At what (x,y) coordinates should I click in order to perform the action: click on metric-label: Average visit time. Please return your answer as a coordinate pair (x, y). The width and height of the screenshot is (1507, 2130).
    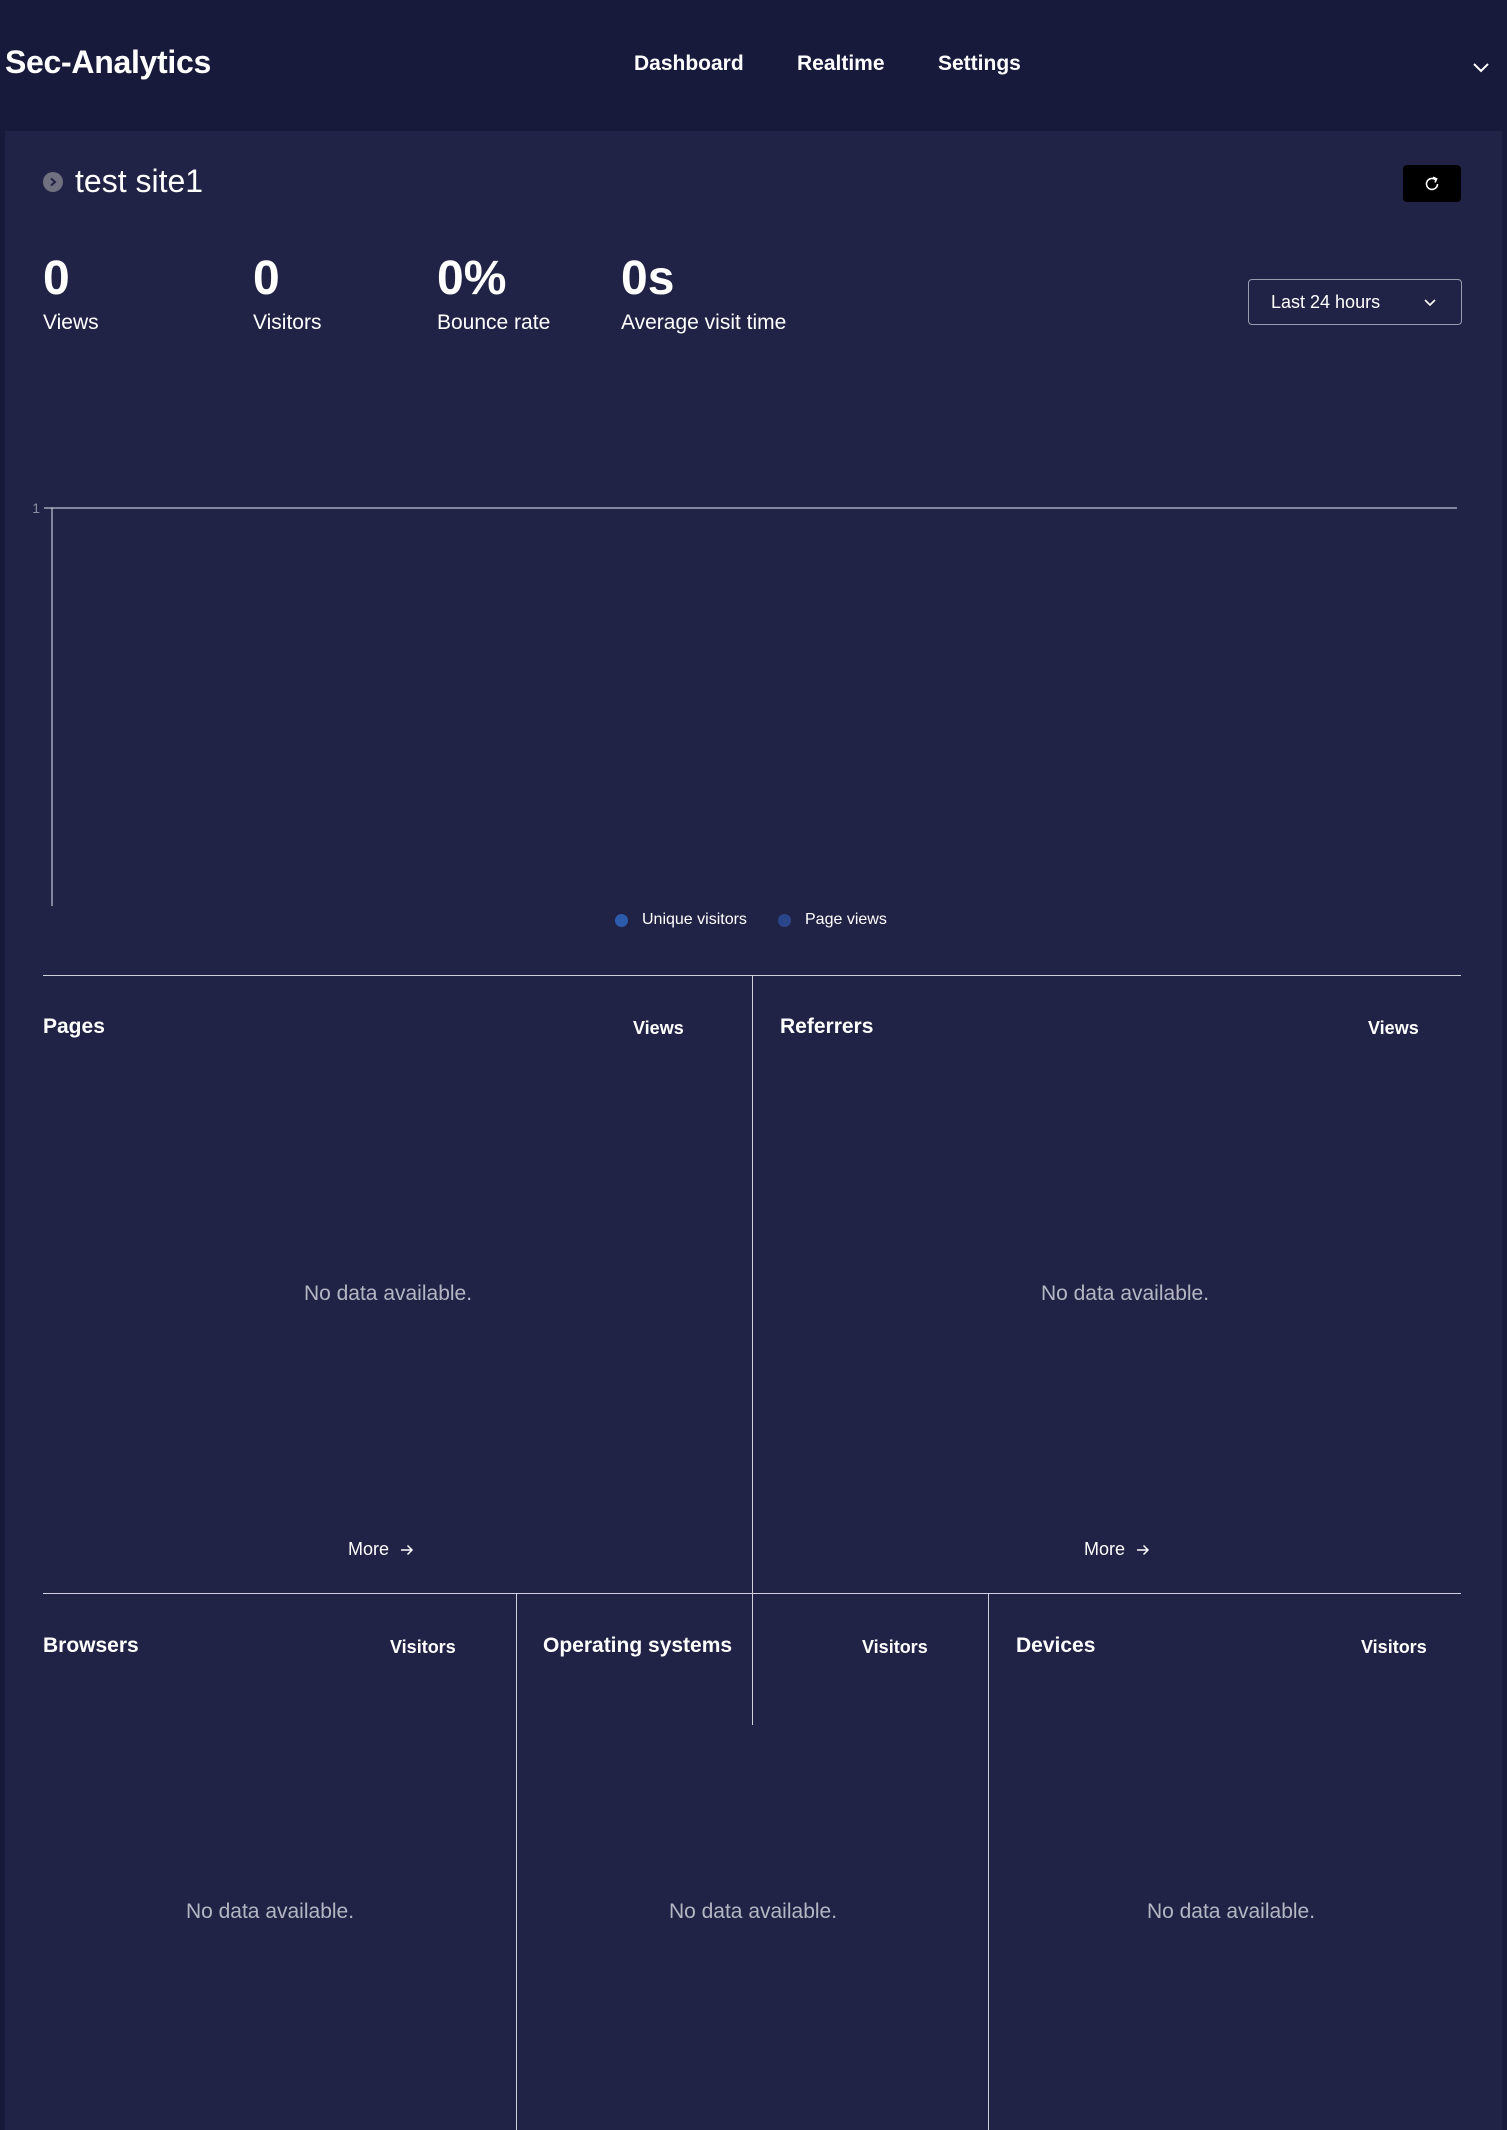
    Looking at the image, I should click on (704, 322).